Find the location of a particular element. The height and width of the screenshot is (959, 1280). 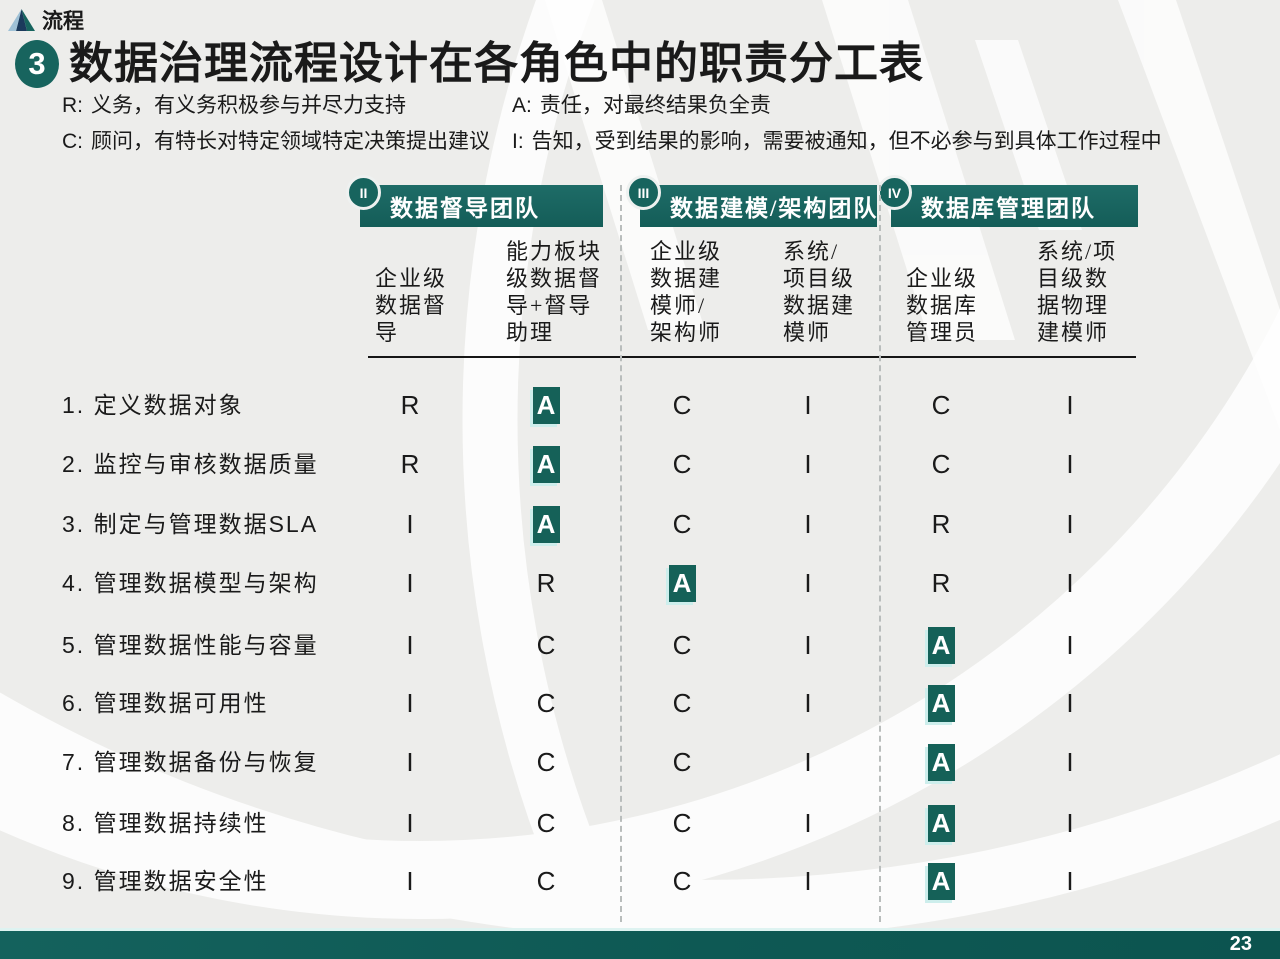

team-bar-data-stewardship: II 数据督导团队 is located at coordinates (474, 201).